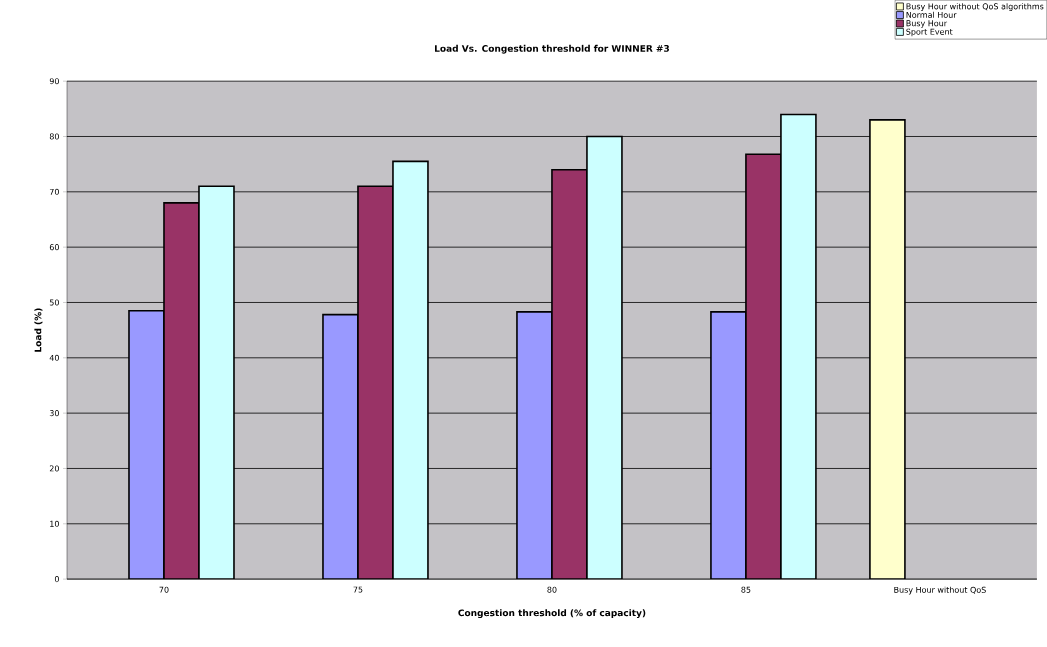 This screenshot has height=647, width=1047. What do you see at coordinates (552, 589) in the screenshot?
I see `x-tick-label: 80` at bounding box center [552, 589].